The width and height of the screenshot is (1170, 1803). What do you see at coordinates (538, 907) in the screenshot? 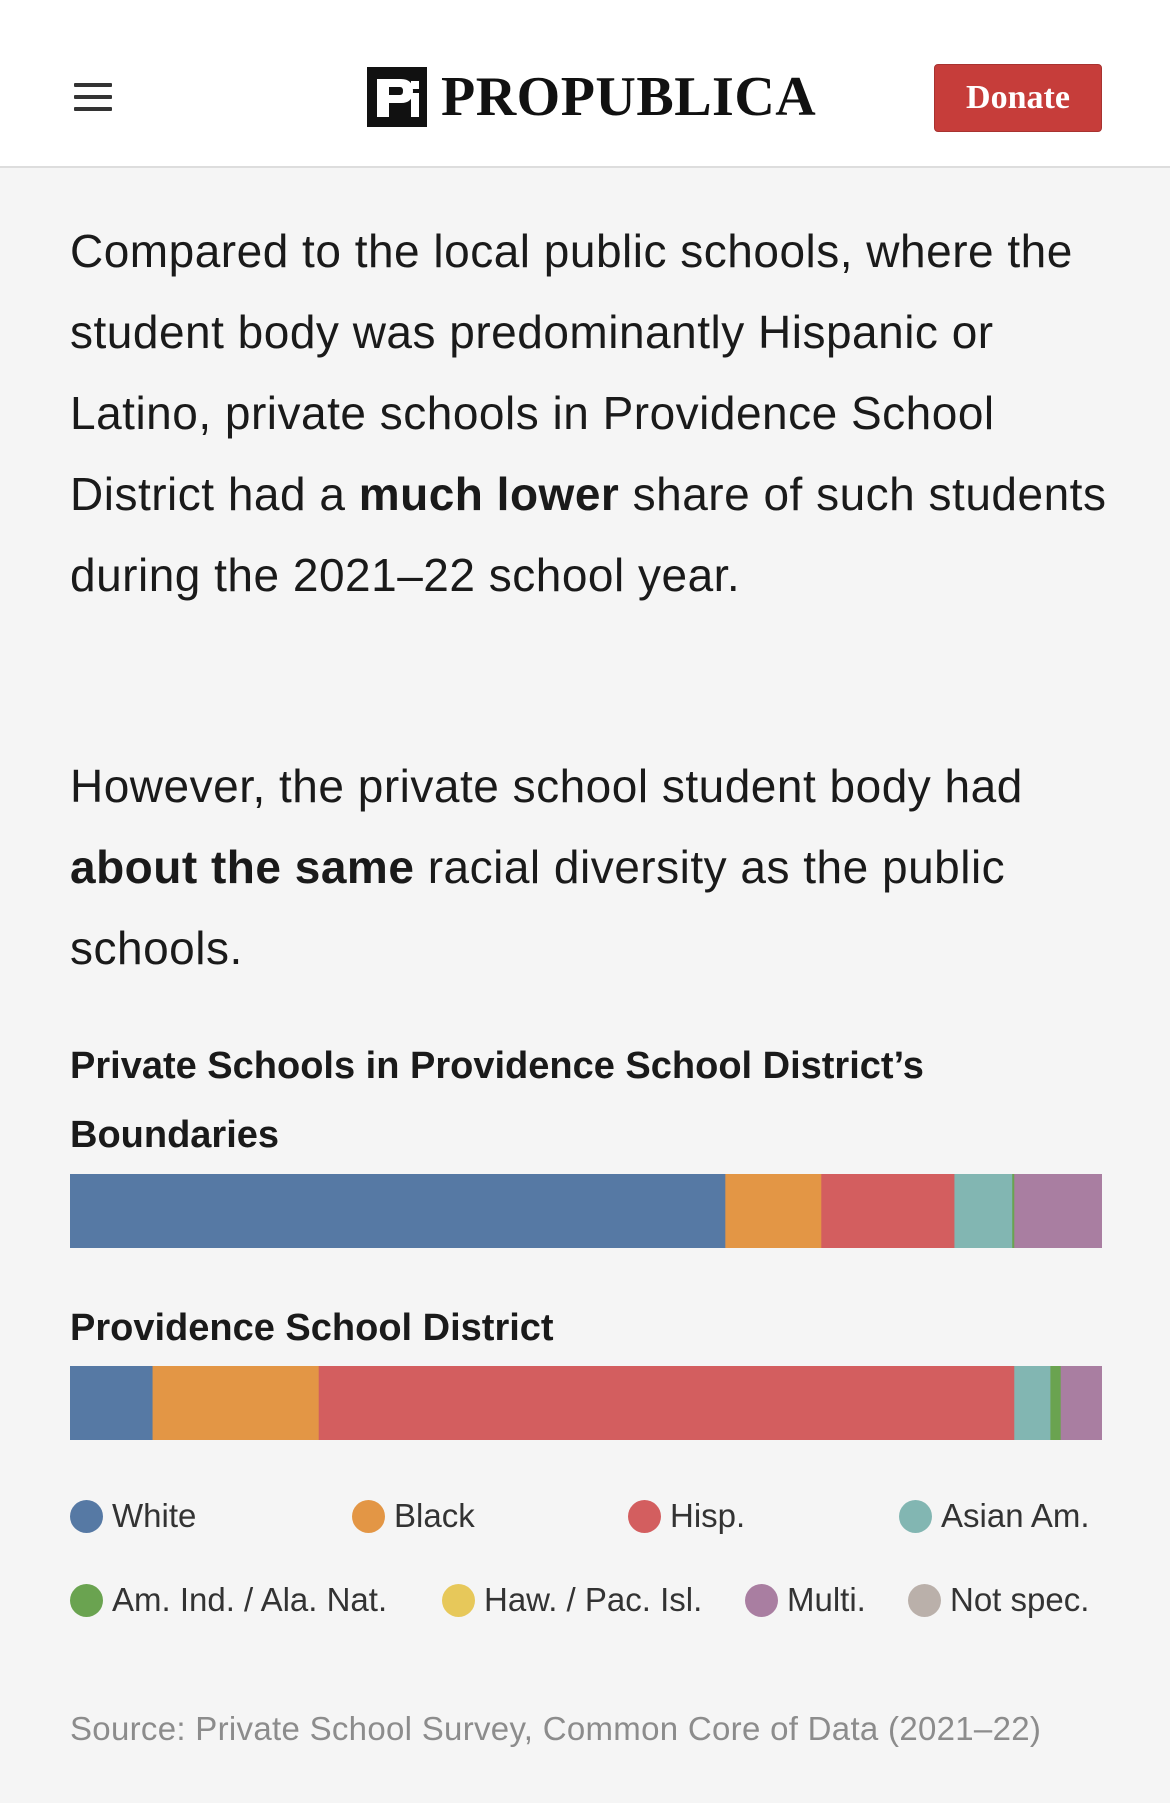
I see `paragraph-text: racial diversity as the public schools.` at bounding box center [538, 907].